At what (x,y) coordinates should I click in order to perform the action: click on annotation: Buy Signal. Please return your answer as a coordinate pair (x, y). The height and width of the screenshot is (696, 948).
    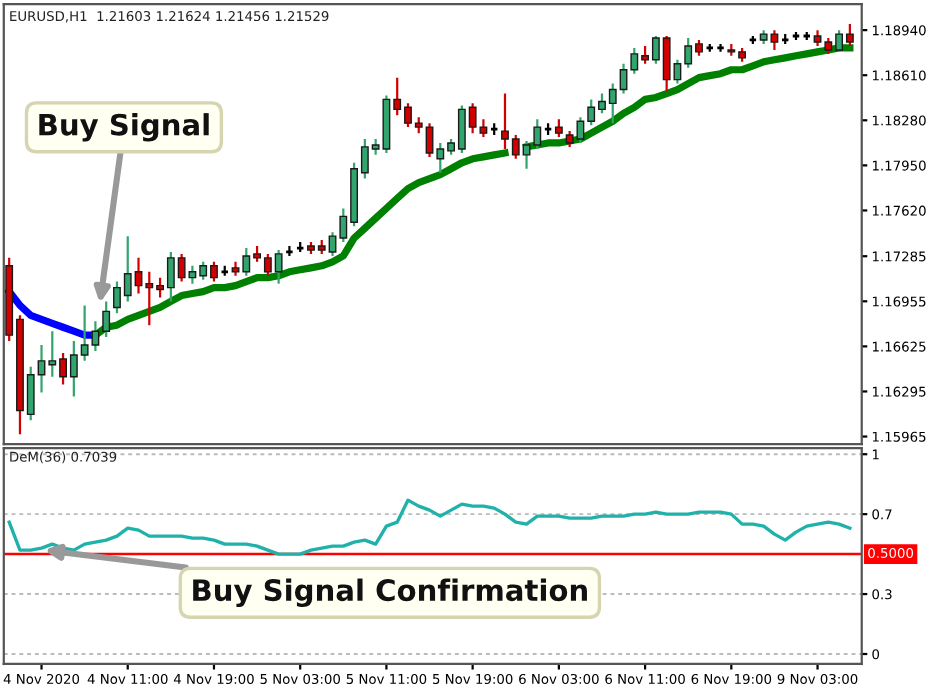
    Looking at the image, I should click on (124, 127).